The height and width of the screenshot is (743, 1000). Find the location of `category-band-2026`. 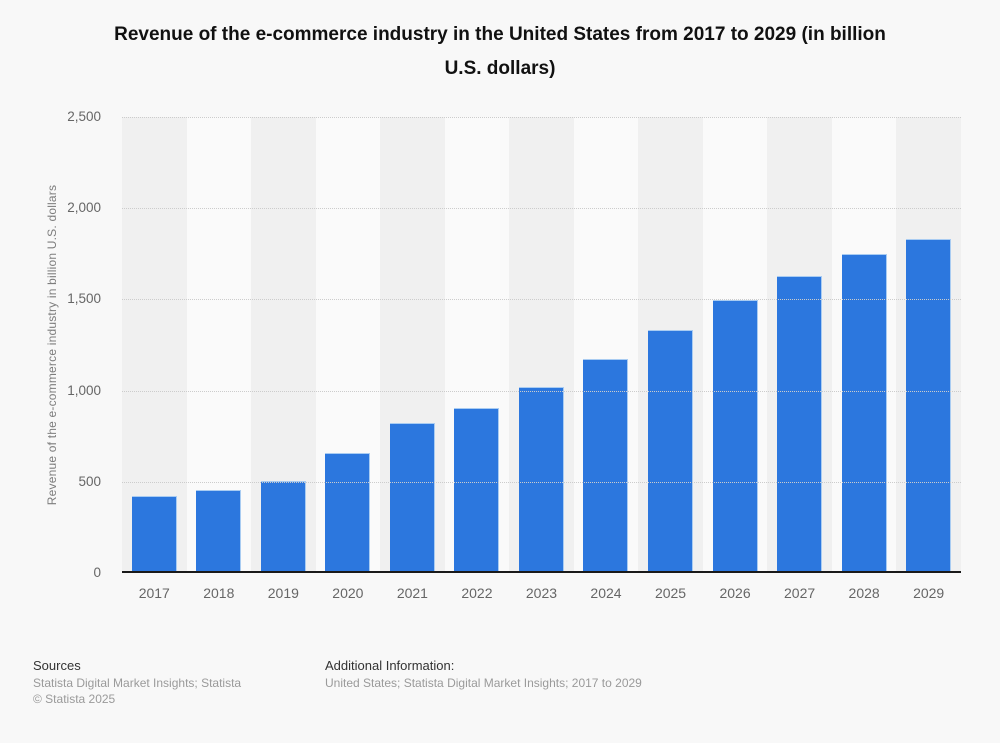

category-band-2026 is located at coordinates (735, 345).